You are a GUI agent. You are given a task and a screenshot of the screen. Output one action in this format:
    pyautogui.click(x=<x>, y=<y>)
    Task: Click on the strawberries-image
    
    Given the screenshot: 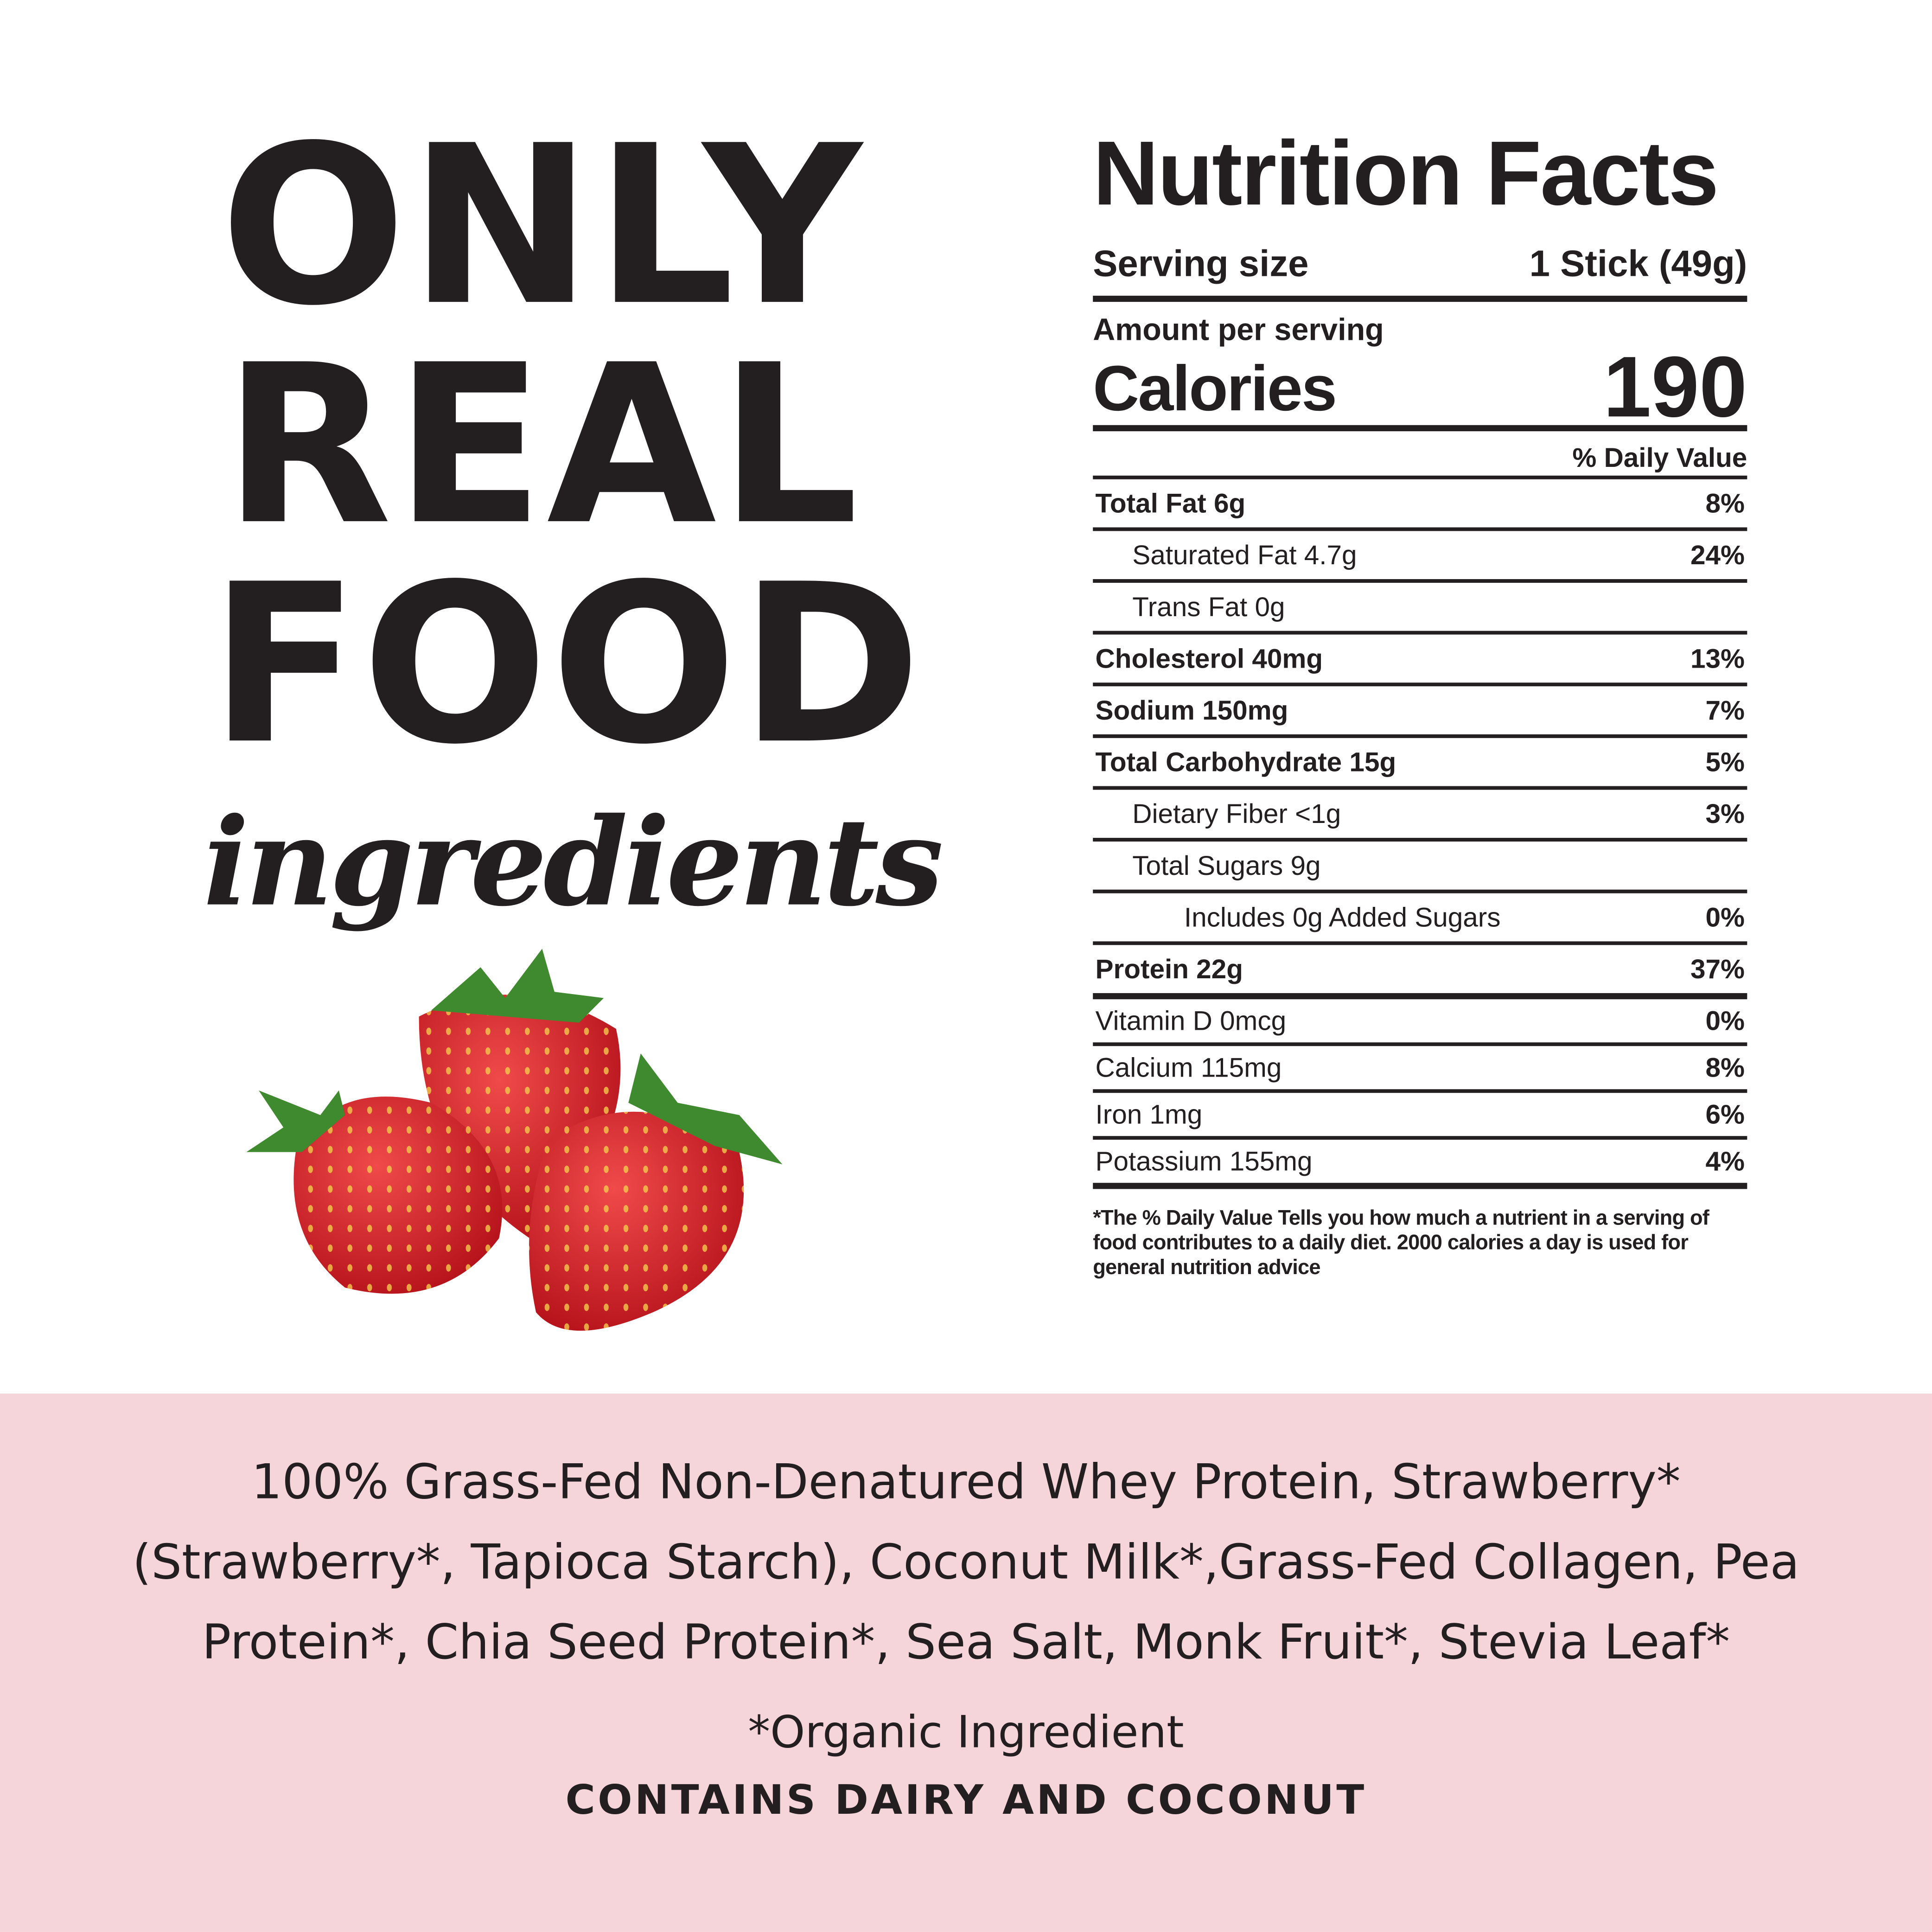 What is the action you would take?
    pyautogui.click(x=514, y=1140)
    